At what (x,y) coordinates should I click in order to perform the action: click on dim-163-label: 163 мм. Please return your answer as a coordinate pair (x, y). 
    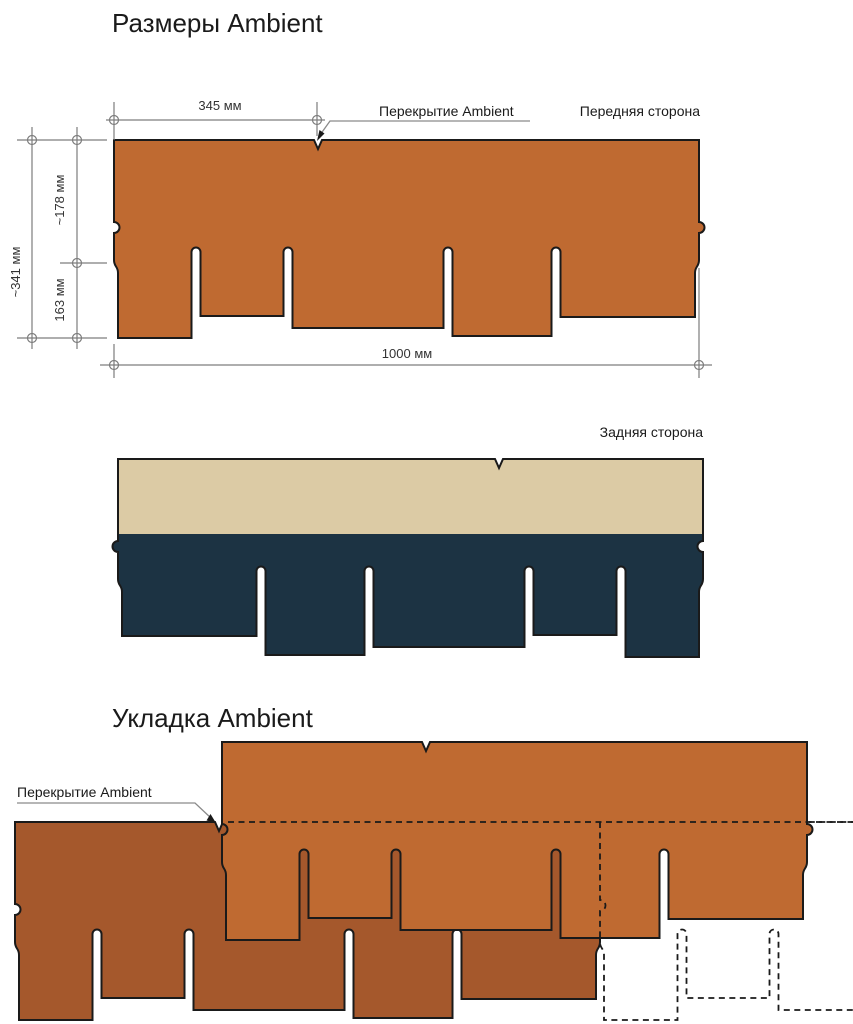
    Looking at the image, I should click on (59, 299).